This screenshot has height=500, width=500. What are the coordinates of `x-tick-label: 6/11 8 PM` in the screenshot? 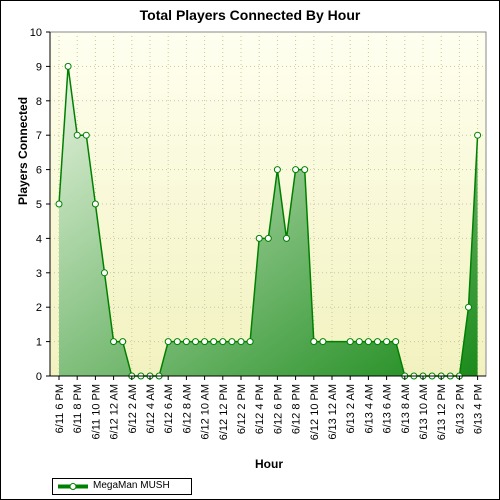 It's located at (78, 408).